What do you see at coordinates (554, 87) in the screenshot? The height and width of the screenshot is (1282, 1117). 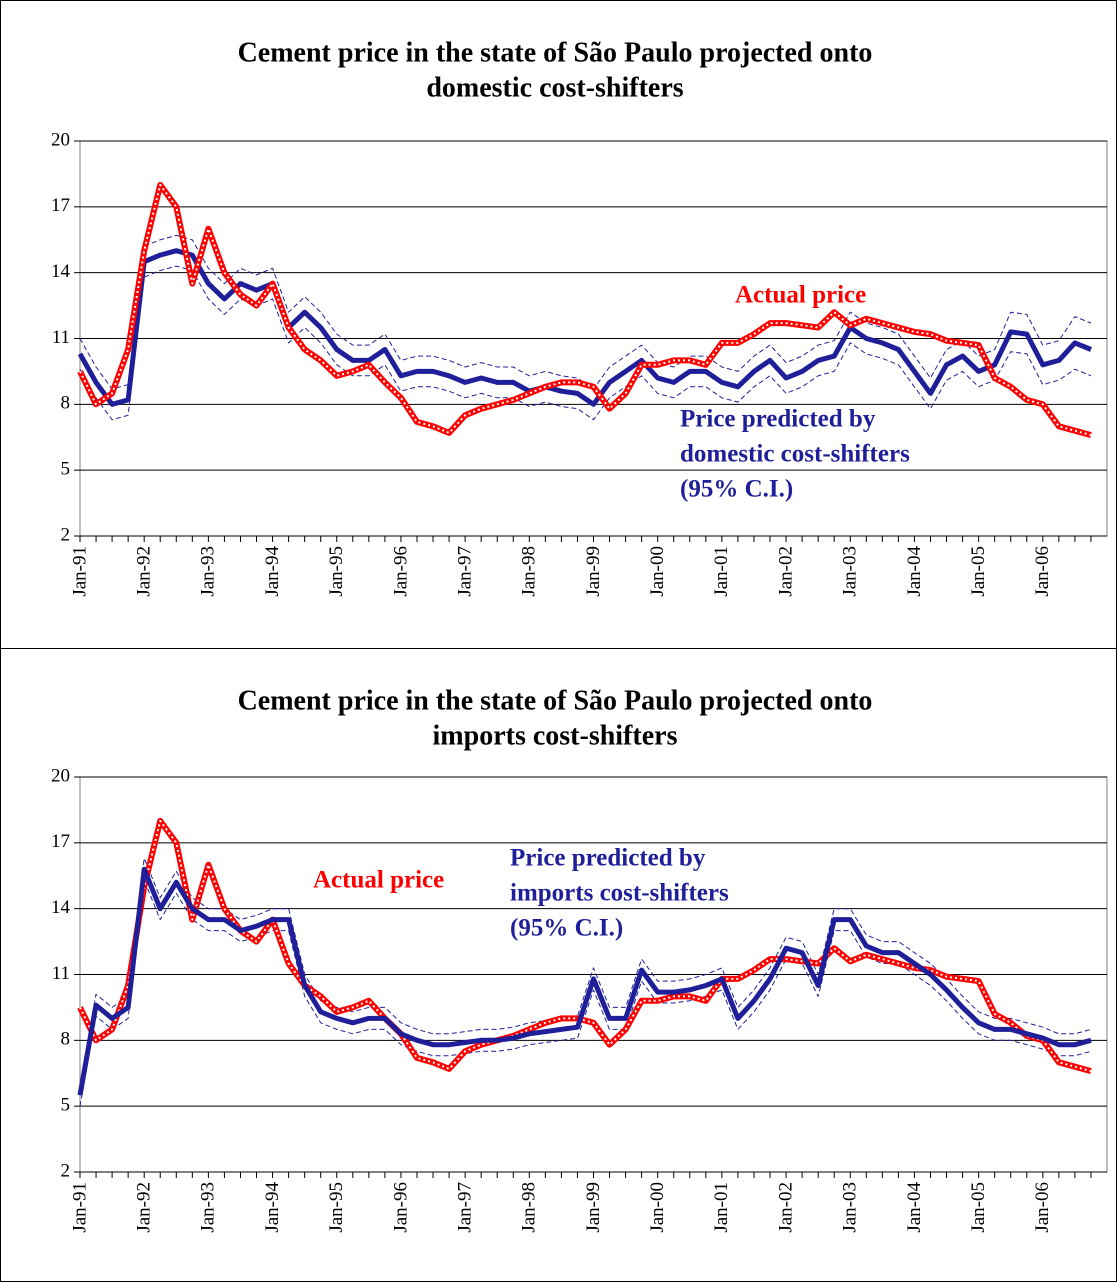 I see `chart-title: domestic cost-shifters` at bounding box center [554, 87].